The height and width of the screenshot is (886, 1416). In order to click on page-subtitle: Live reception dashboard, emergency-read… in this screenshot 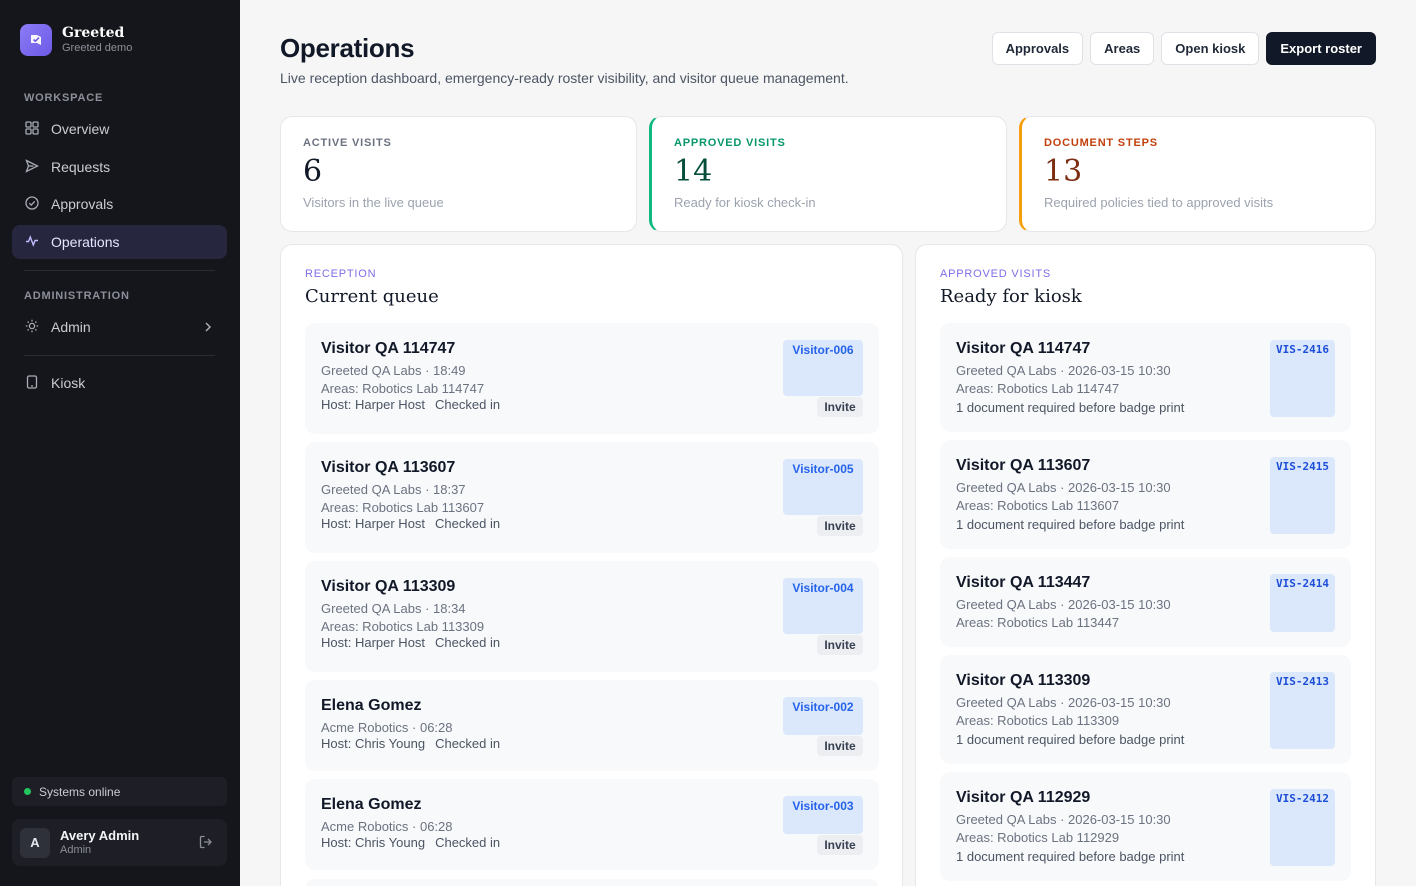, I will do `click(564, 78)`.